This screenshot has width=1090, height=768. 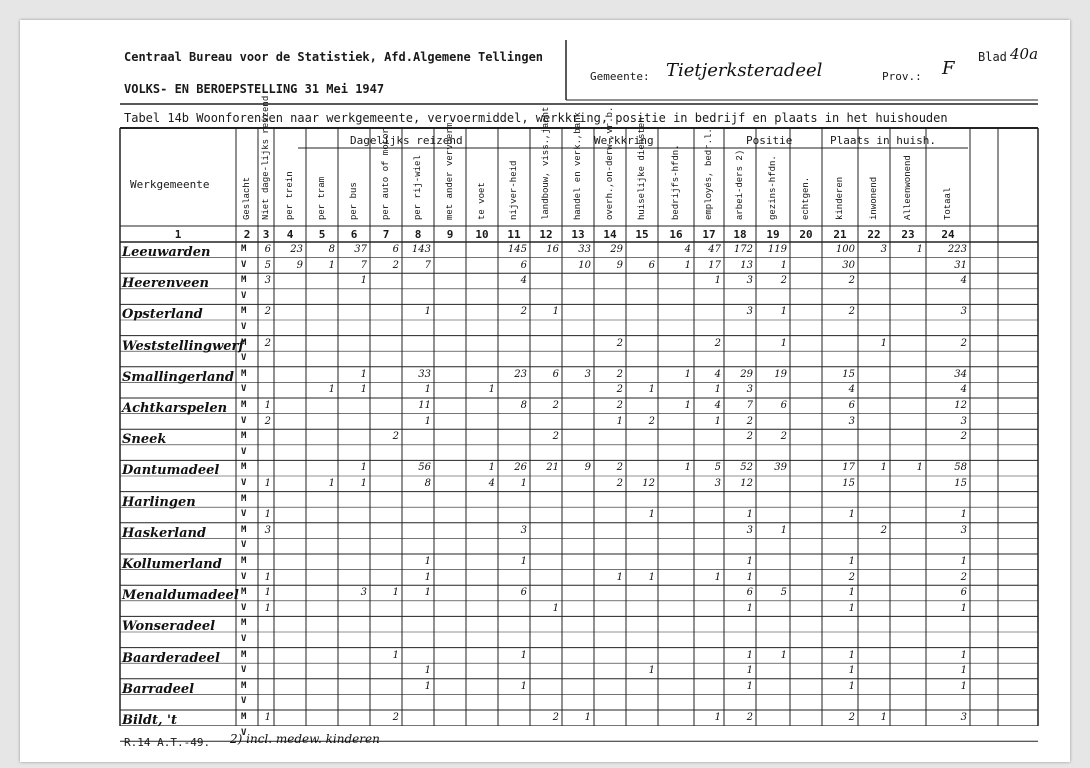 What do you see at coordinates (360, 249) in the screenshot?
I see `data-cell: 37` at bounding box center [360, 249].